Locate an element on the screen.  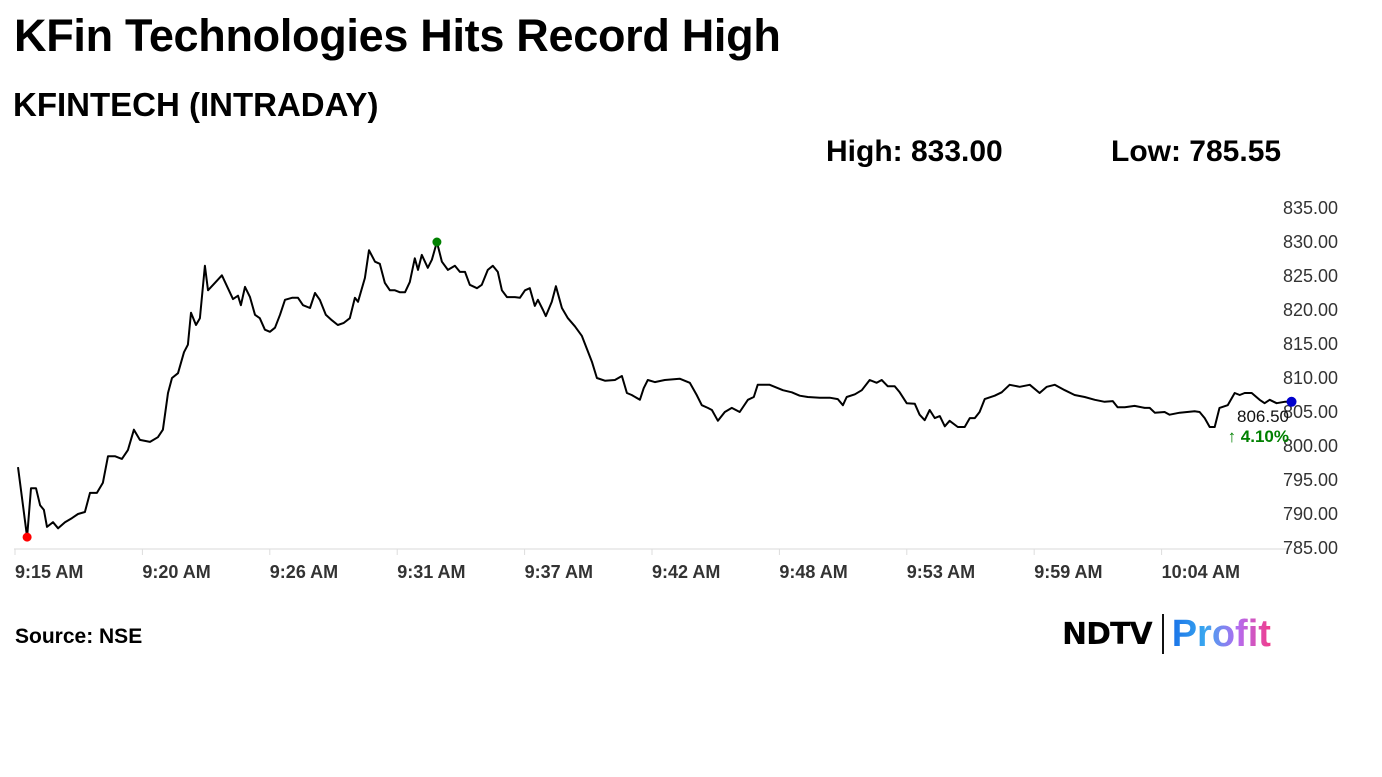
chart-subtitle: KFINTECH (INTRADAY) is located at coordinates (196, 104).